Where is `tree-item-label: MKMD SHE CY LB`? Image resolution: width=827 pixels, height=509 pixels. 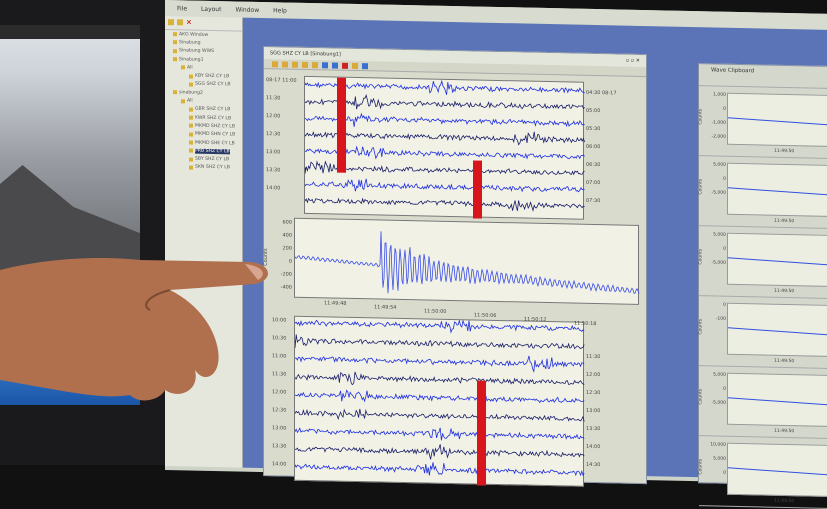 tree-item-label: MKMD SHE CY LB is located at coordinates (215, 143).